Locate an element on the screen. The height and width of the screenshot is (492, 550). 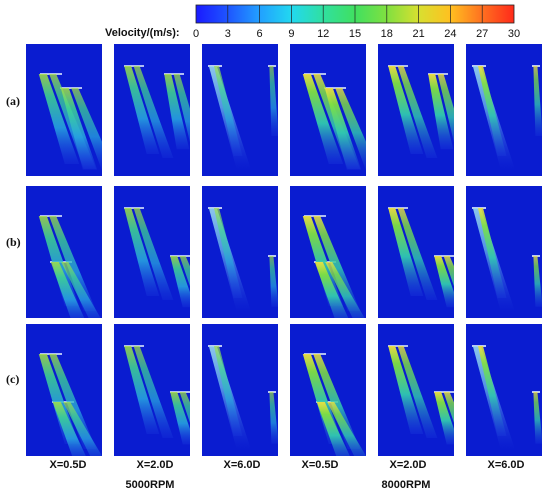
row-labels: (a) (b) (c) is located at coordinates (13, 240).